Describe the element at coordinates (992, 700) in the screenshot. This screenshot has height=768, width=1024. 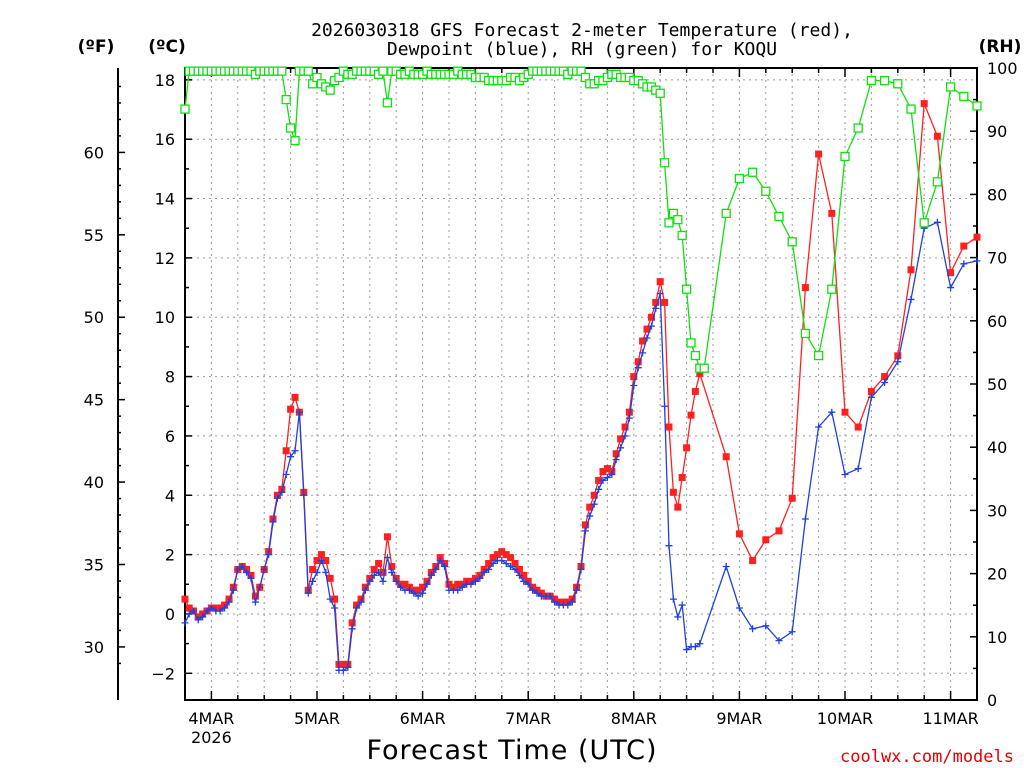
I see `rh-tick-label: 0` at that location.